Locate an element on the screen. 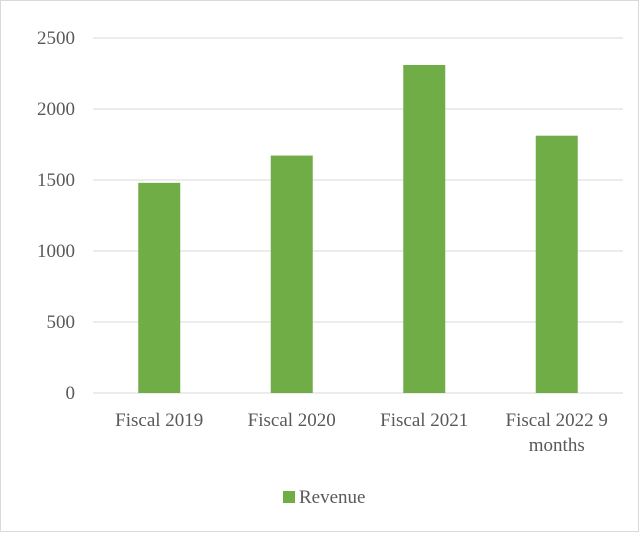 The height and width of the screenshot is (533, 639). y-tick-label: 1500 is located at coordinates (56, 180).